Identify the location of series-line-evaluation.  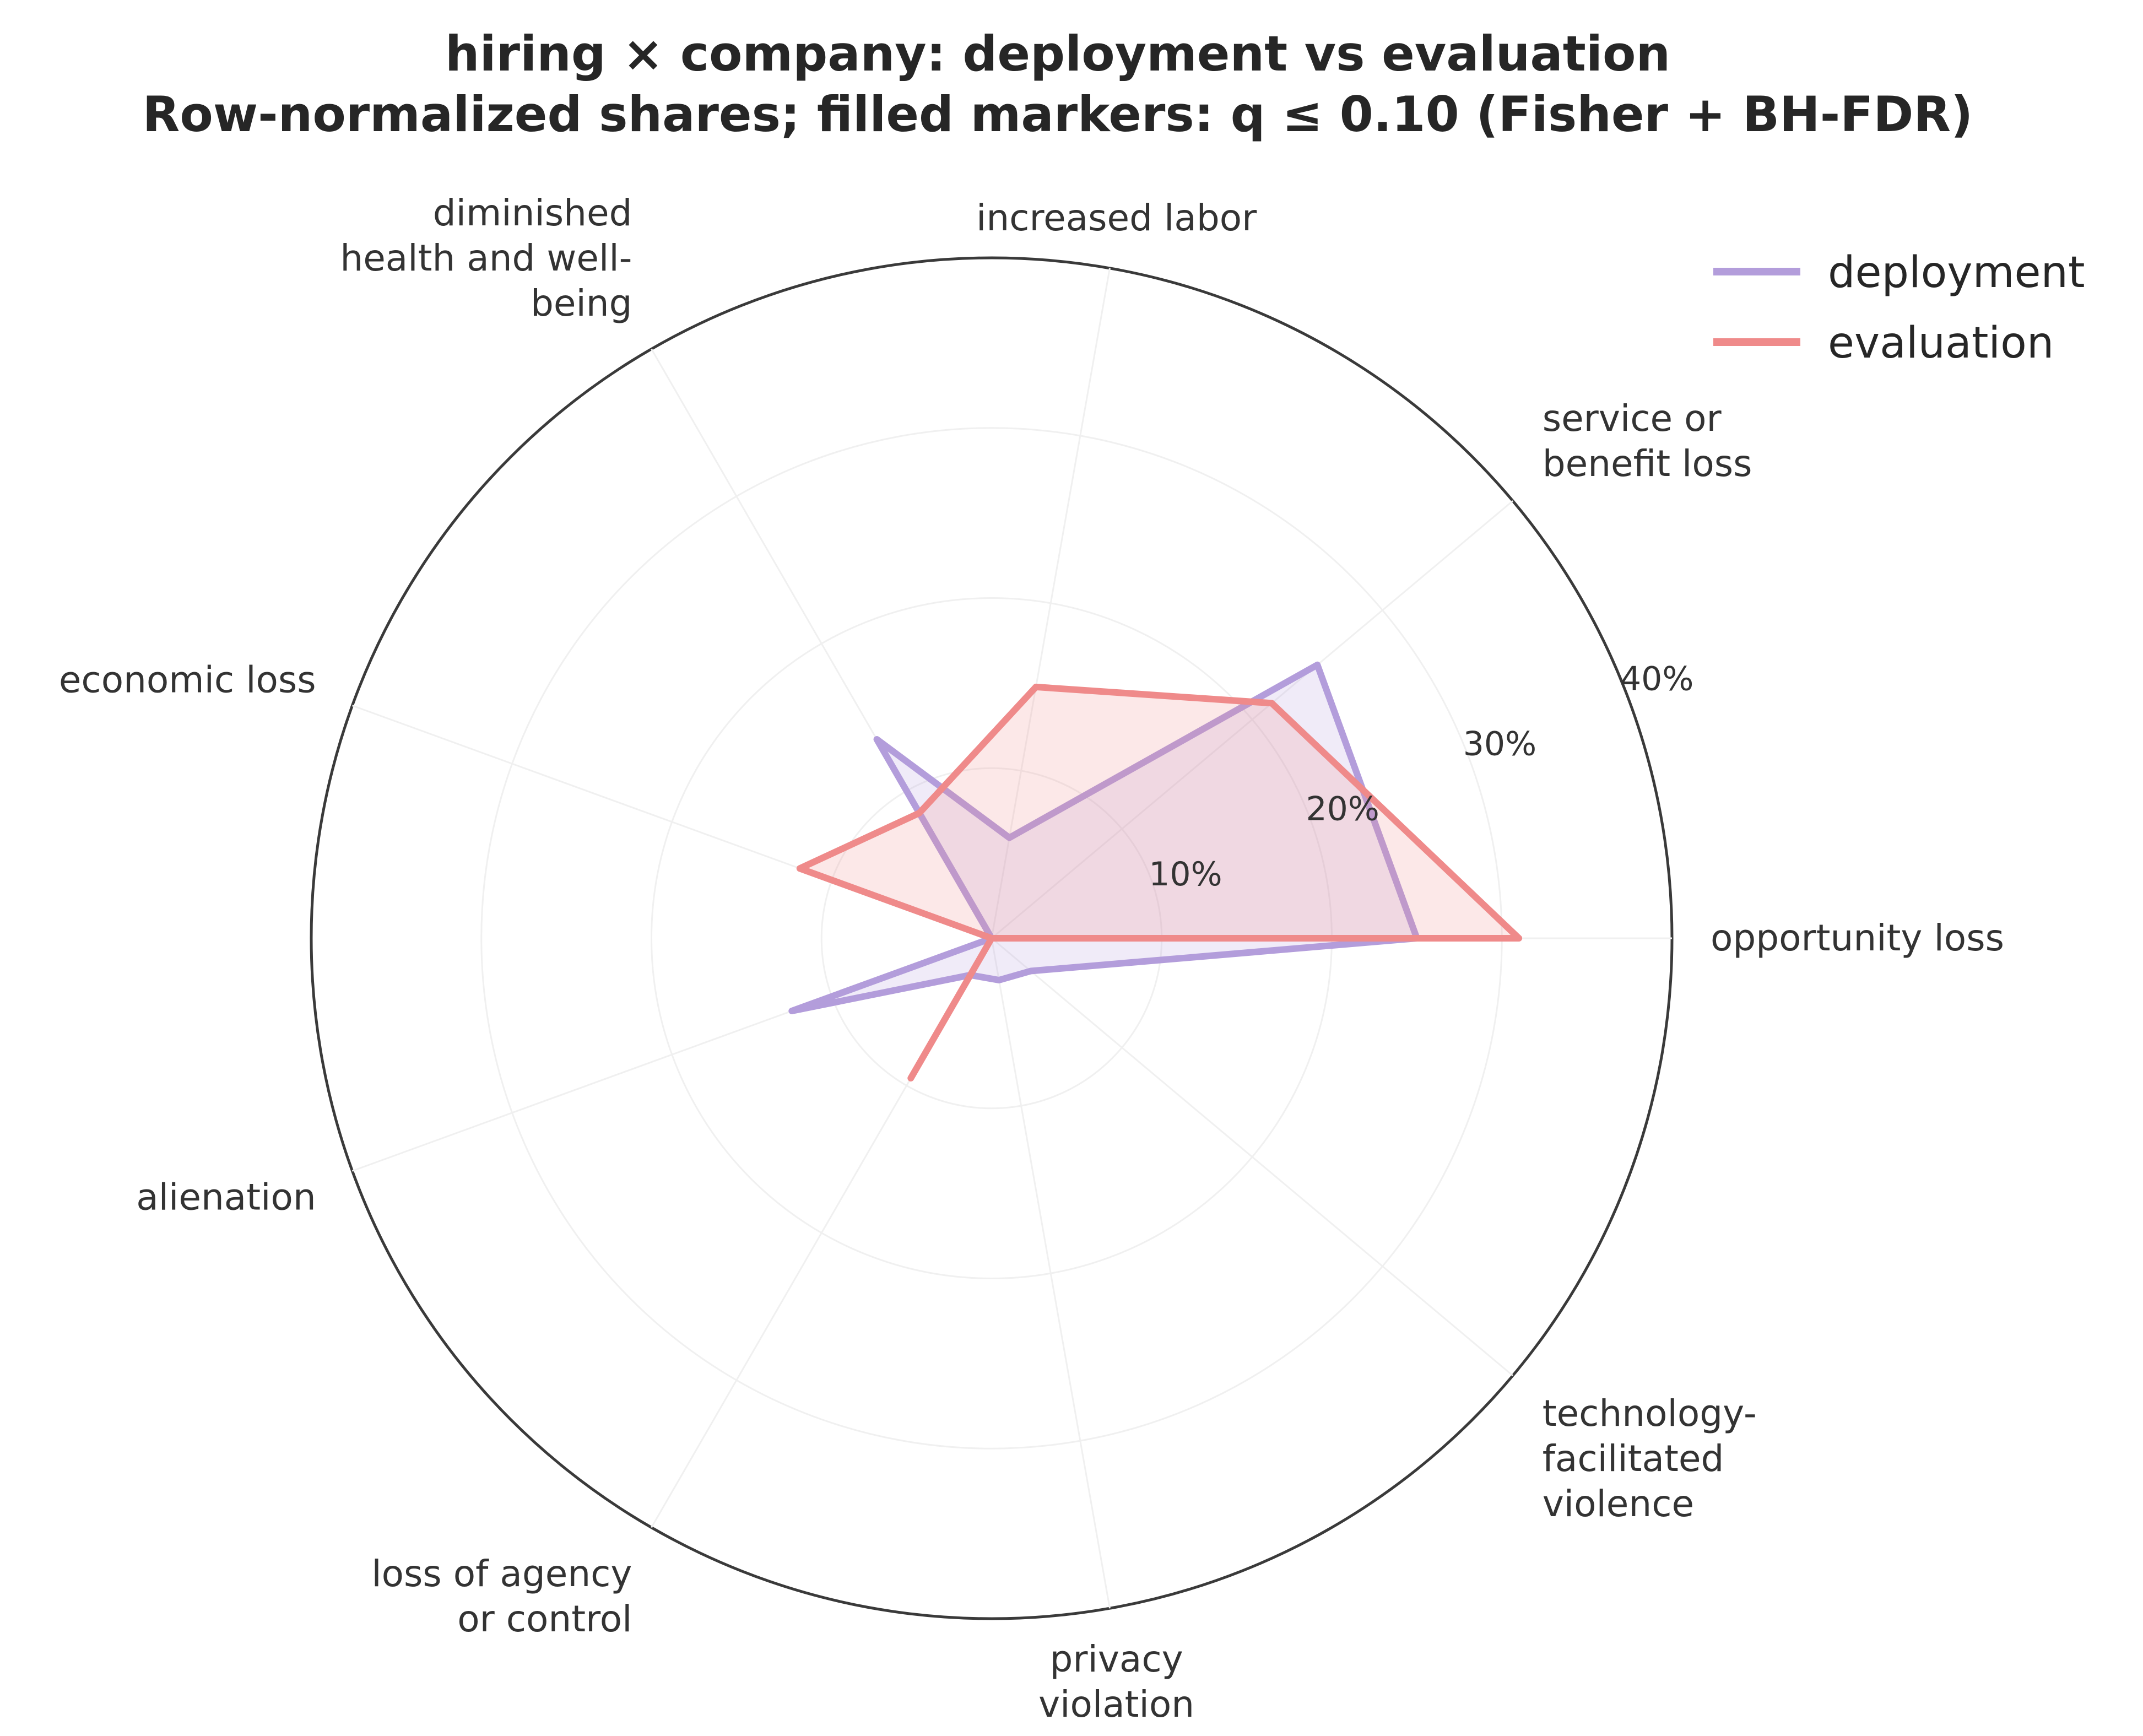
(1159, 882).